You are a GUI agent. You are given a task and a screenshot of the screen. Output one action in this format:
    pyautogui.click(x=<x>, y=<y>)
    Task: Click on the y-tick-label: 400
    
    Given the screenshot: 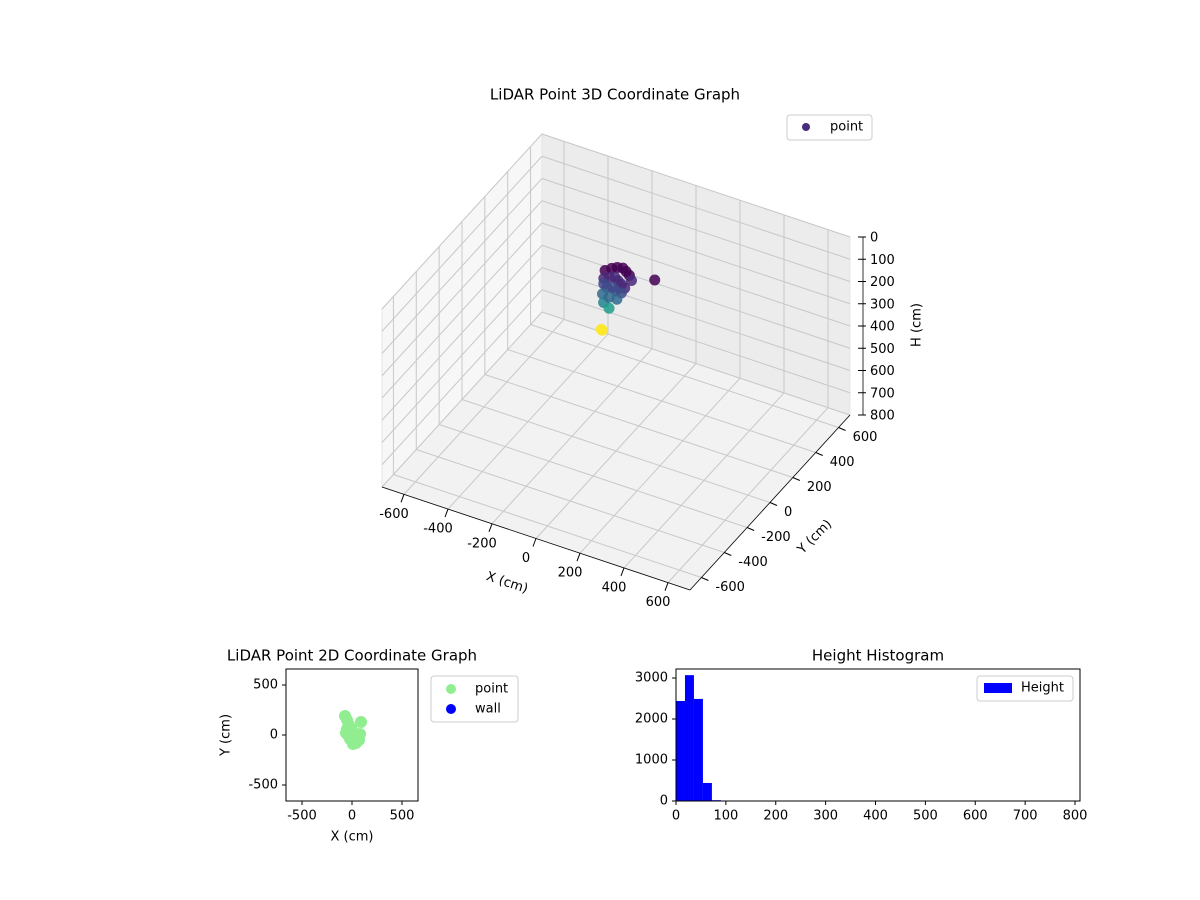 What is the action you would take?
    pyautogui.click(x=842, y=462)
    